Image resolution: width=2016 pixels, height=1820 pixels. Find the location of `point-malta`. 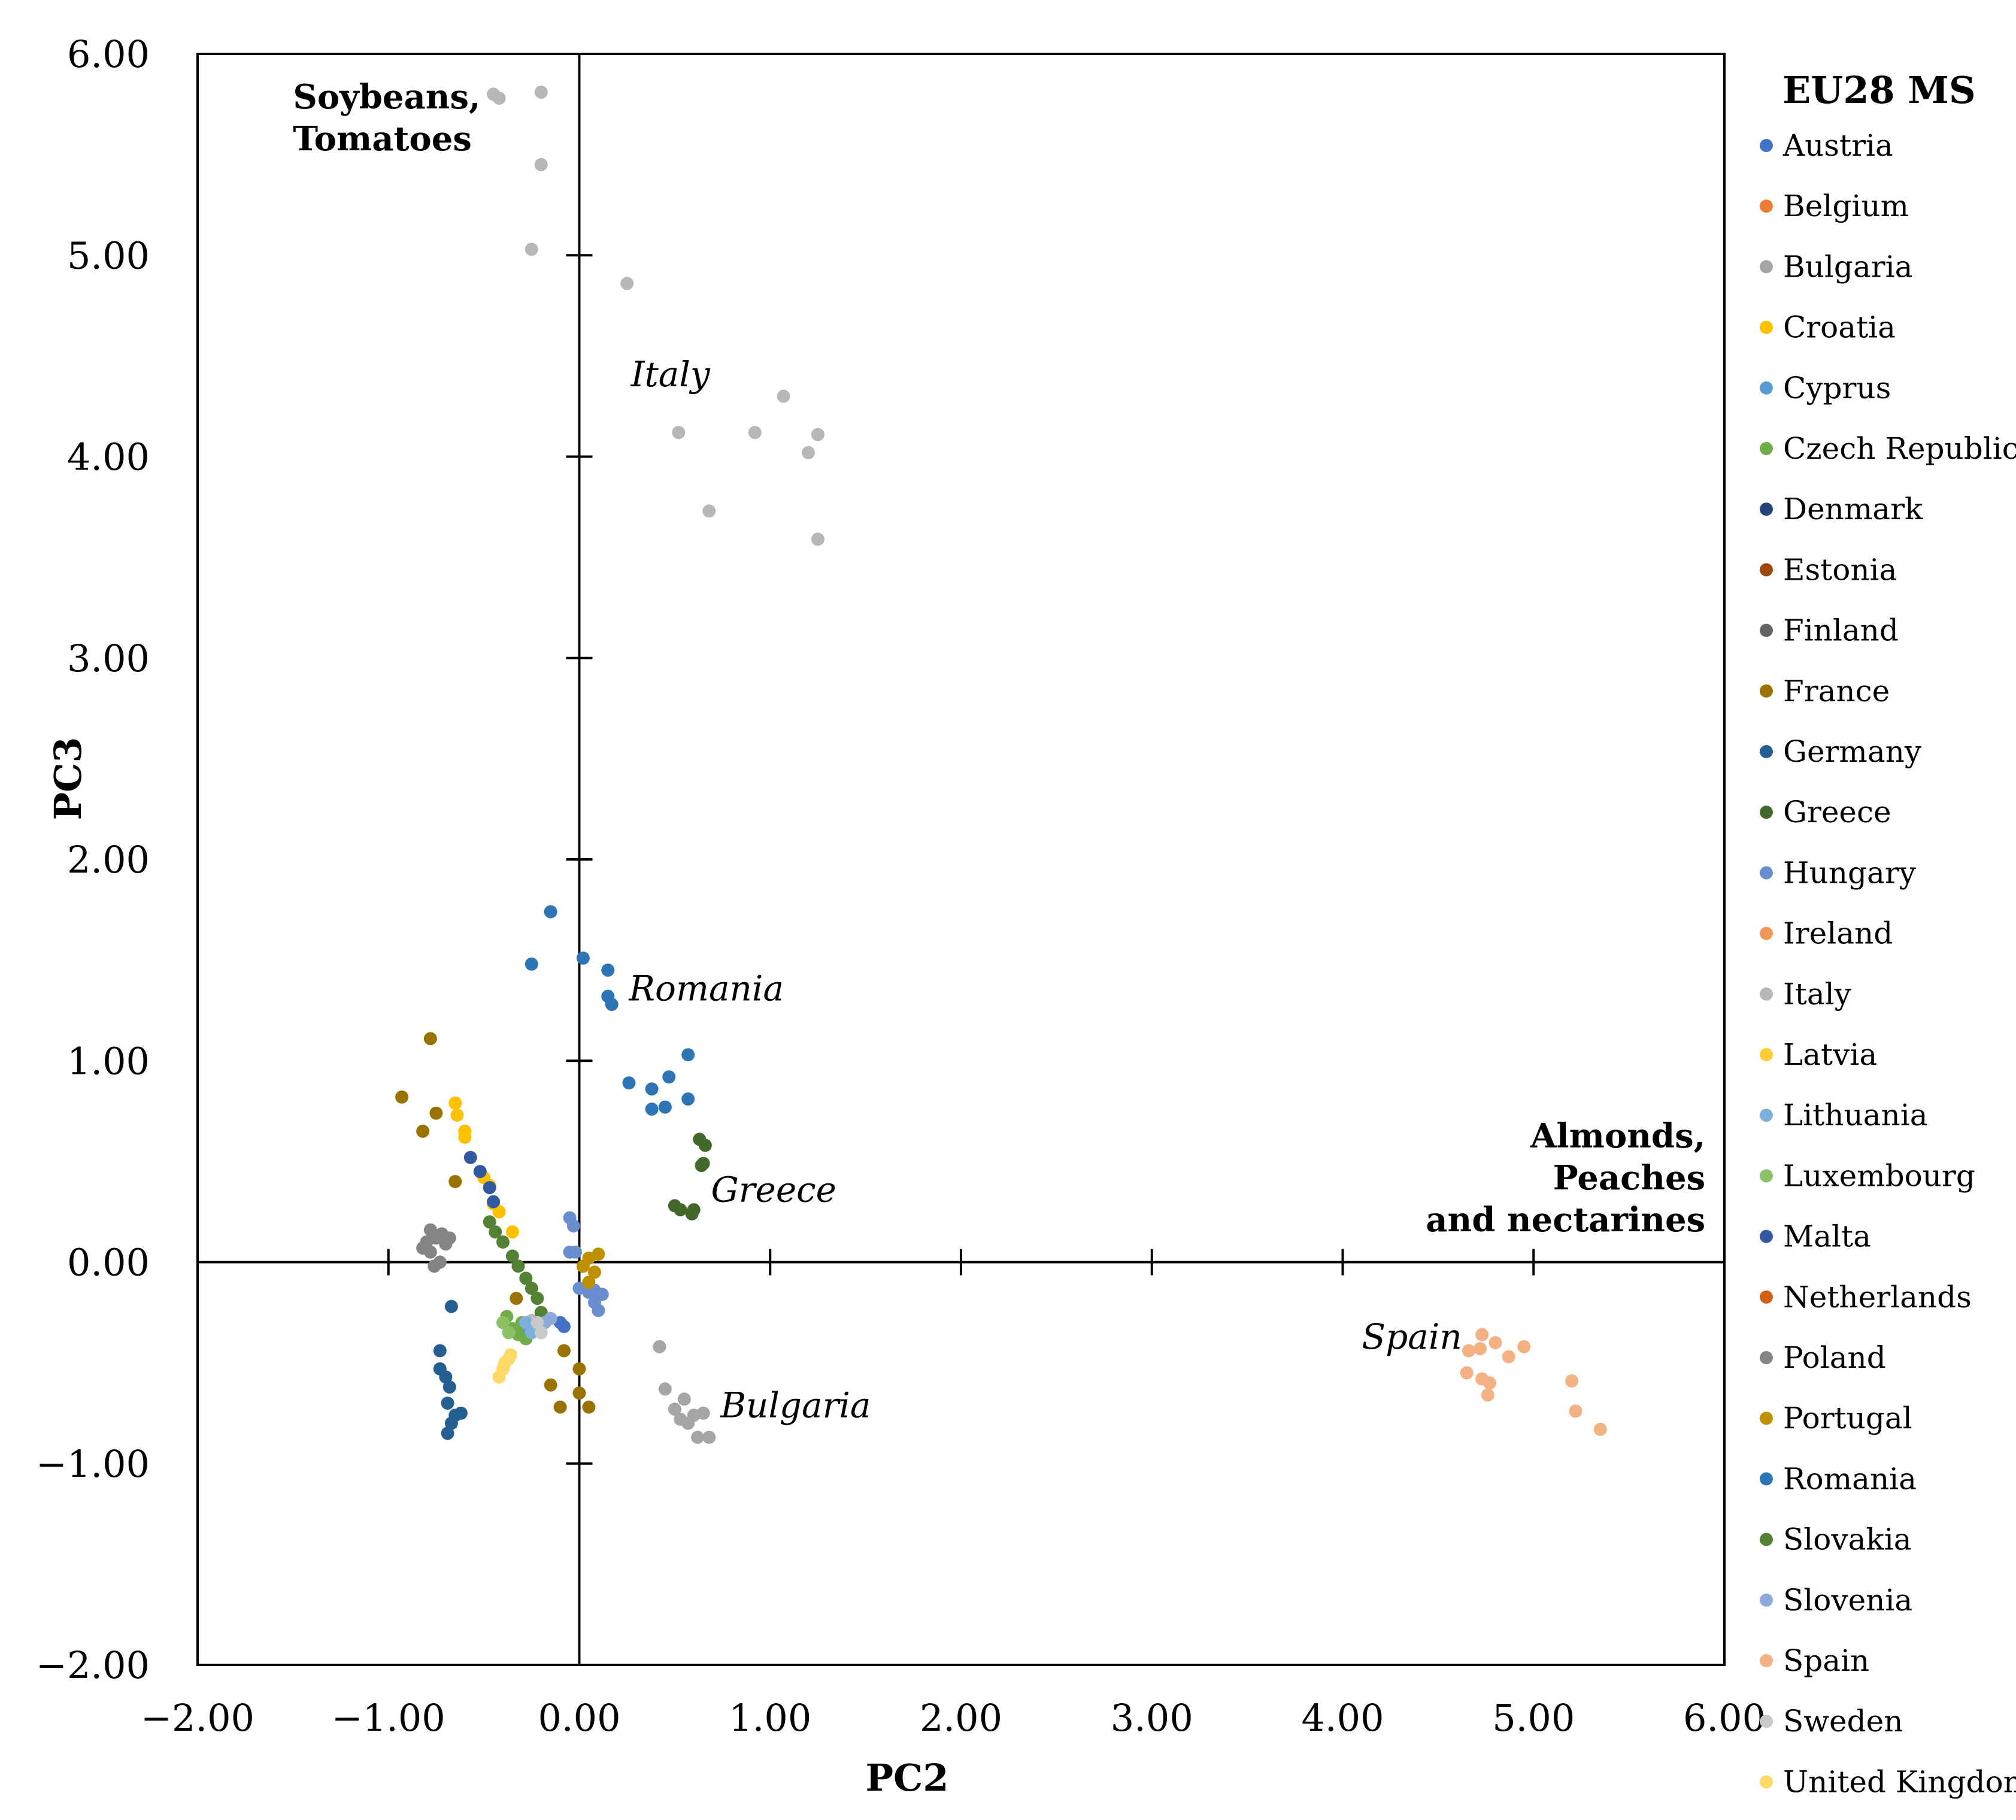

point-malta is located at coordinates (489, 1188).